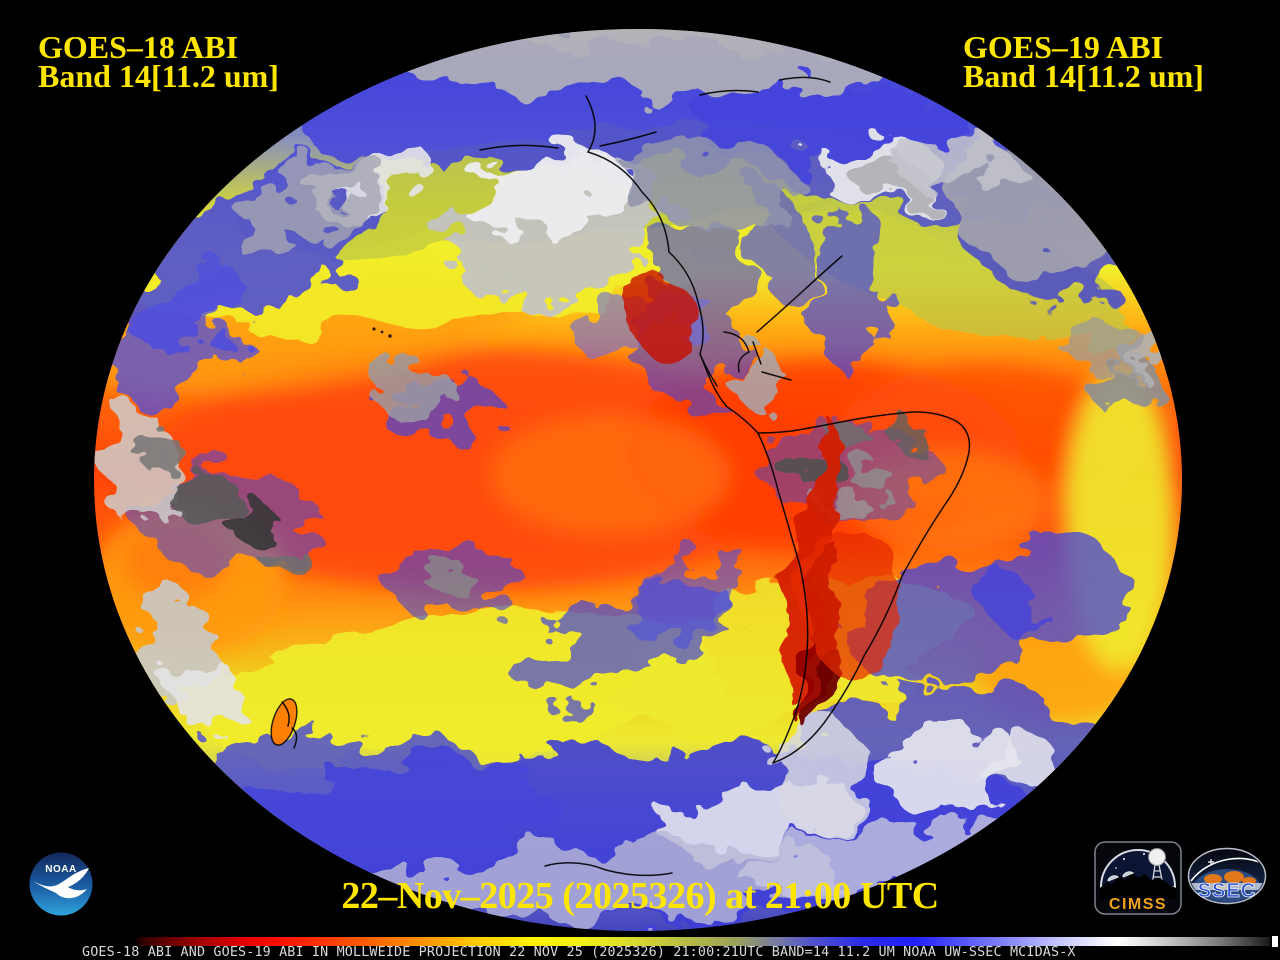  Describe the element at coordinates (1227, 876) in the screenshot. I see `ssec-logo: SSEC` at that location.